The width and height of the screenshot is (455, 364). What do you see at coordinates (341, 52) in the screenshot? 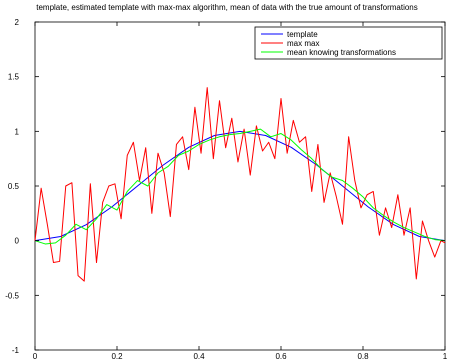
I see `legend-entry: mean knowing transformations` at bounding box center [341, 52].